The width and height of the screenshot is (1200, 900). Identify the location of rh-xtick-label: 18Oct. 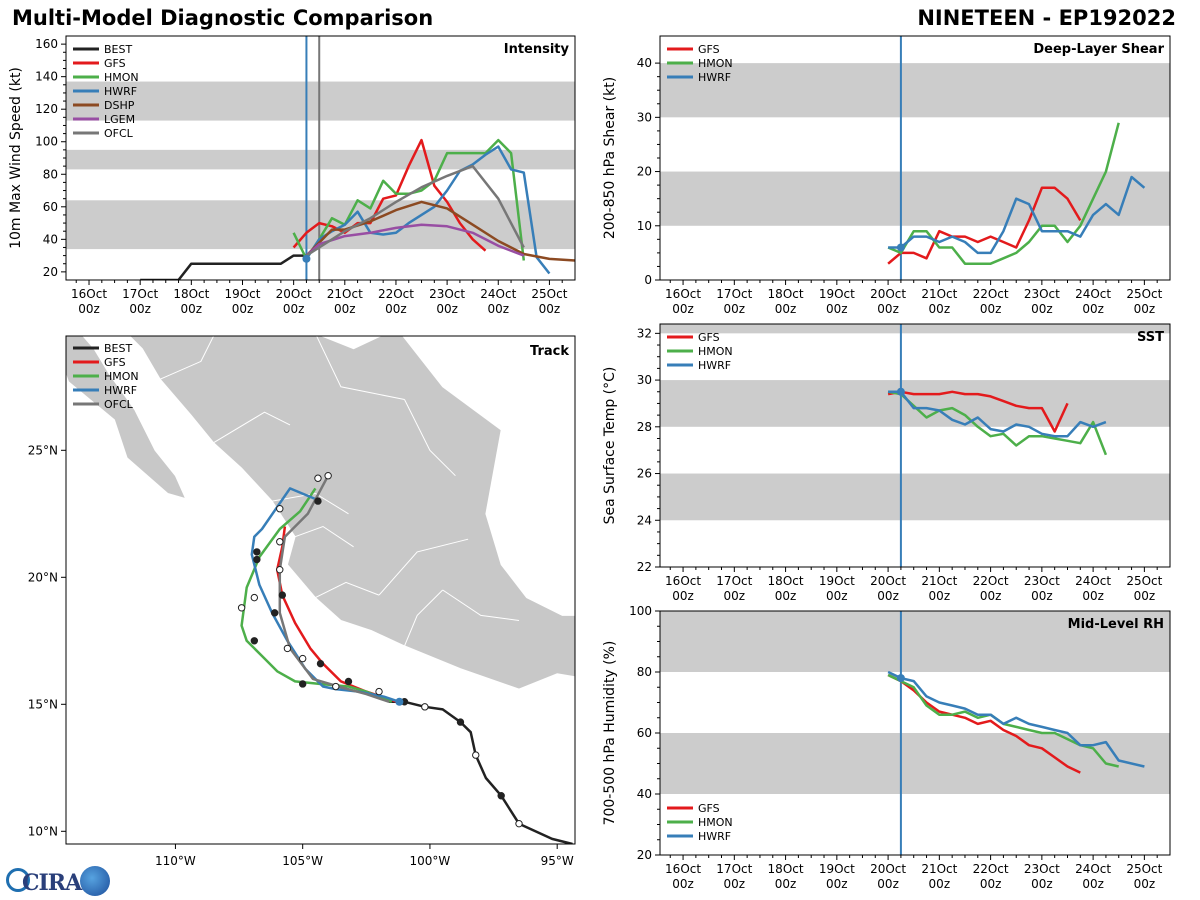
(786, 869).